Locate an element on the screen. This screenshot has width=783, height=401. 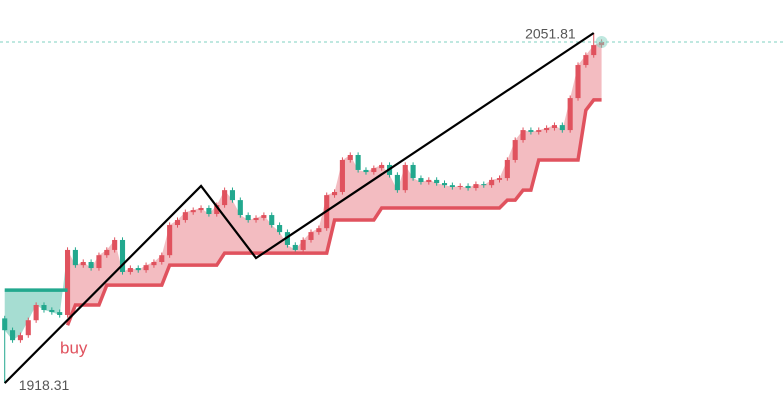
high-label: 2051.81 is located at coordinates (550, 34).